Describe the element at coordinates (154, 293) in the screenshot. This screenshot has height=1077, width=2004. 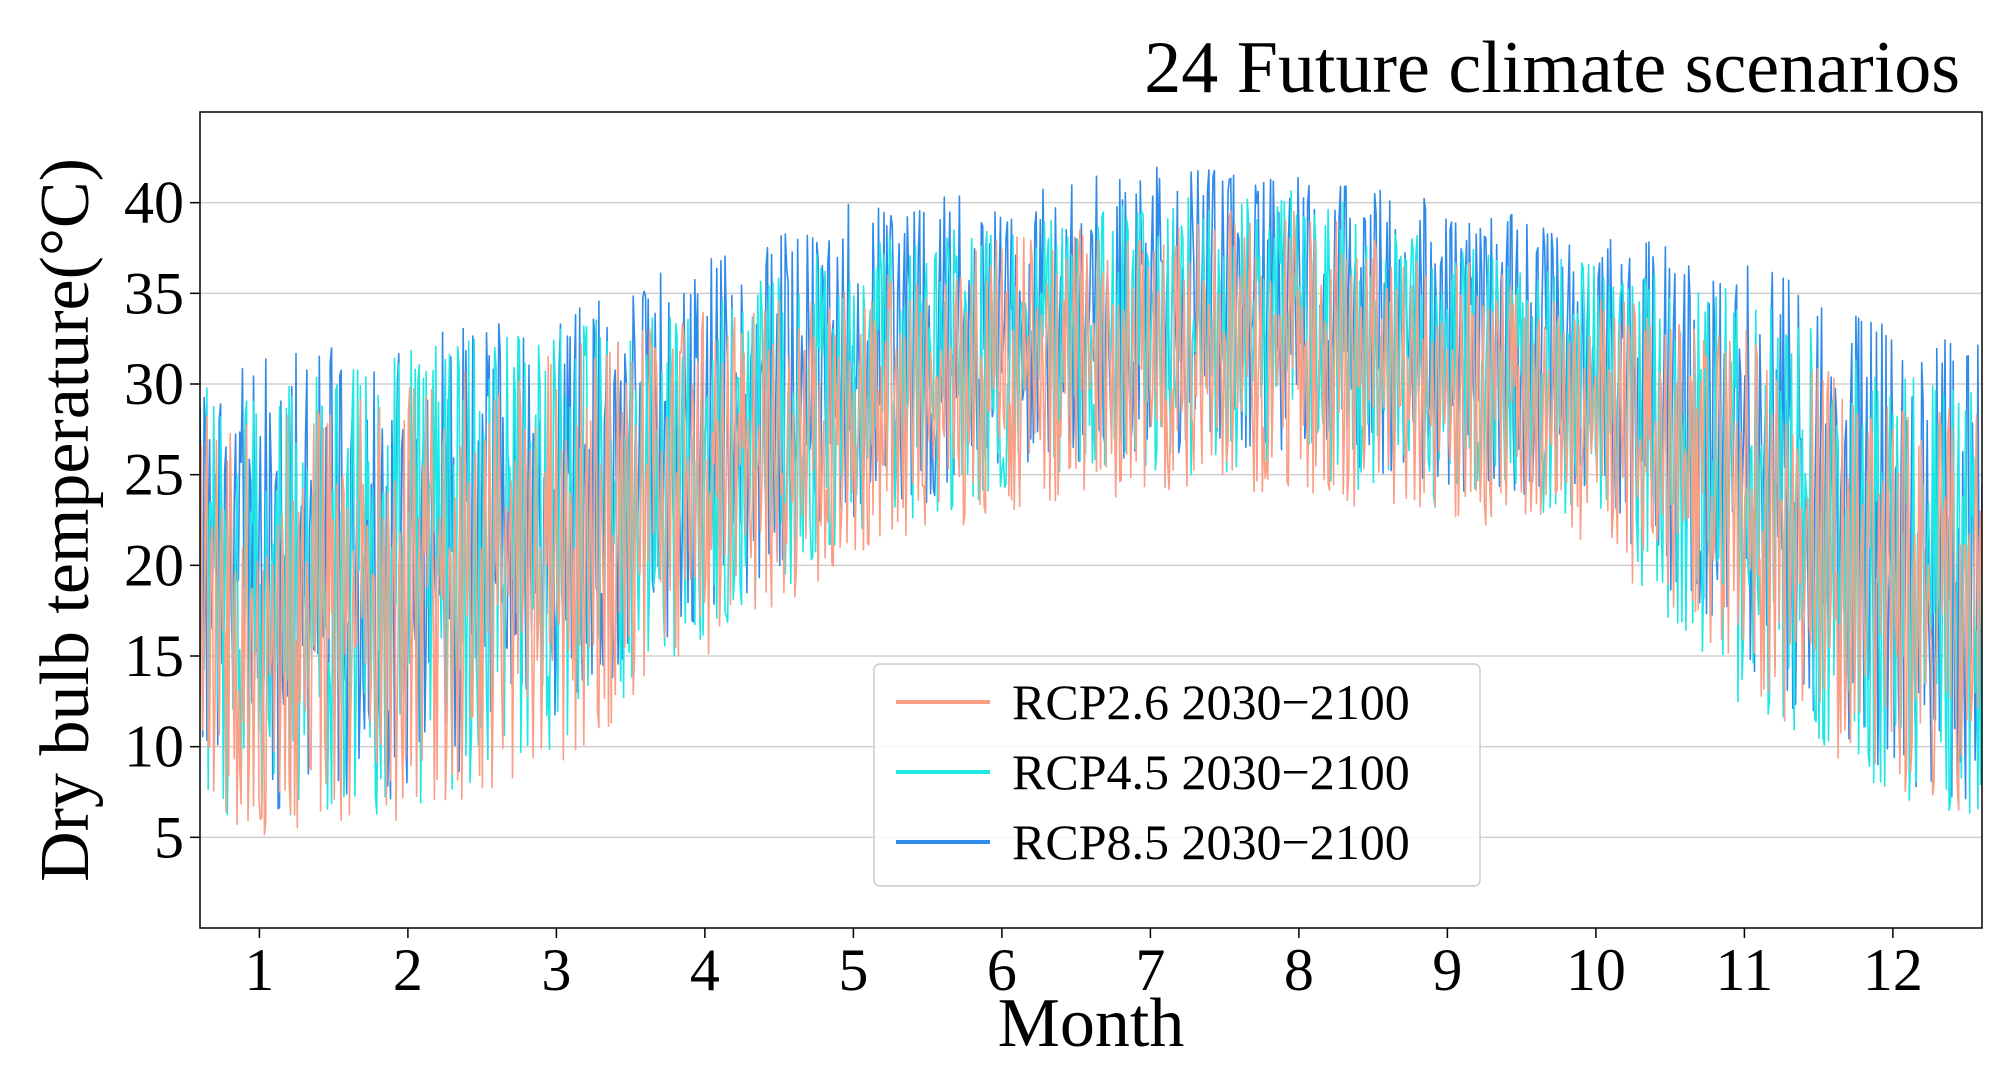
I see `y-tick-label: 35` at that location.